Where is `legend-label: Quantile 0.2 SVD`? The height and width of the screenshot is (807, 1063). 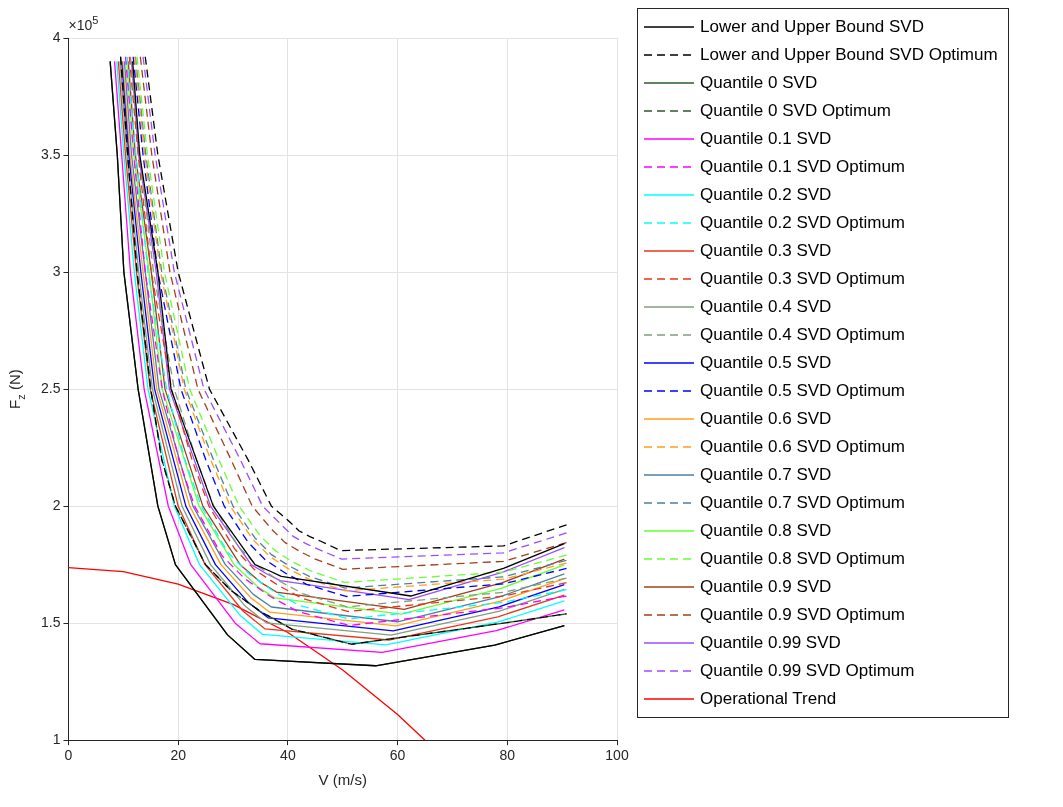
legend-label: Quantile 0.2 SVD is located at coordinates (766, 195).